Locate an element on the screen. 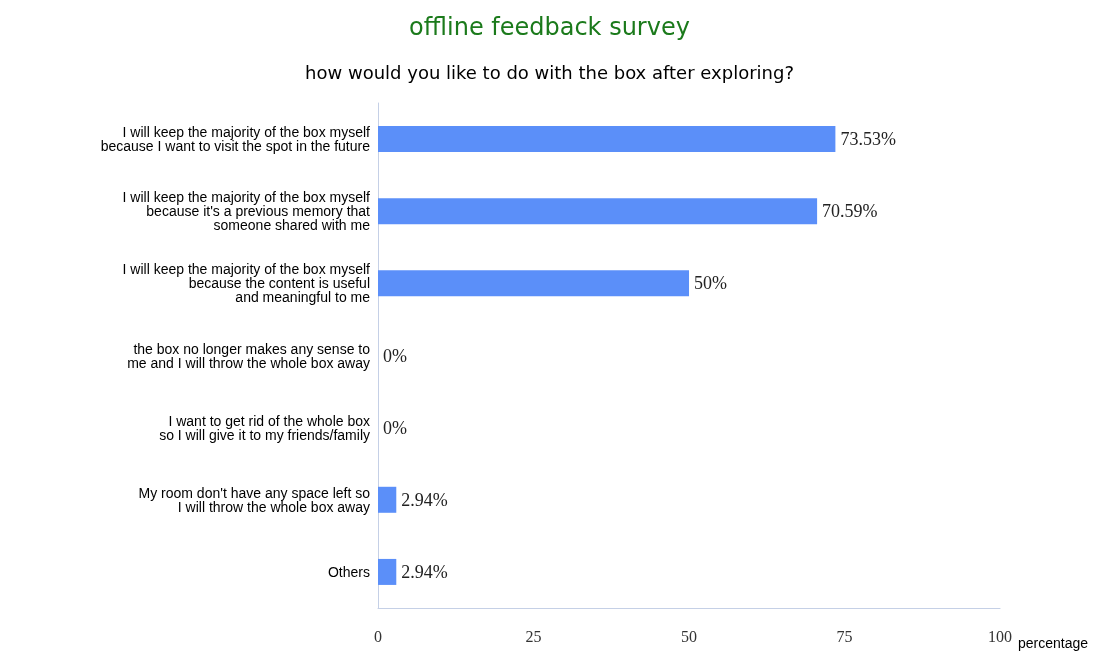  y-tick-label: I want to get rid of the whole box so I will give it to my friends/family is located at coordinates (264, 427).